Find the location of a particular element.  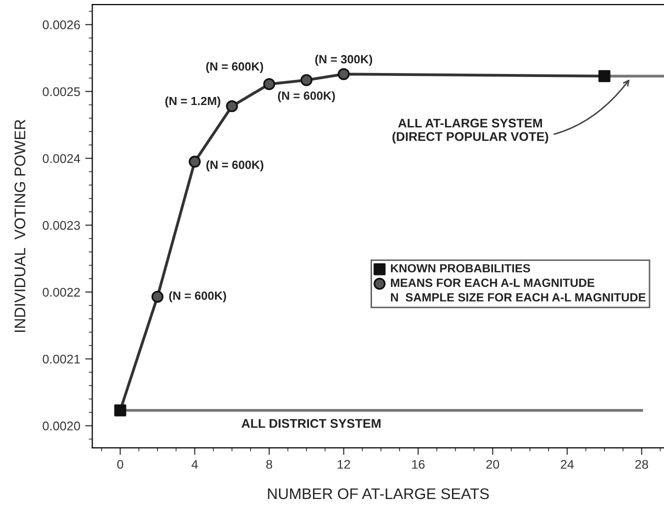

annotation: N SAMPLE SIZE FOR EACH A-L MAGNITUDE is located at coordinates (518, 297).